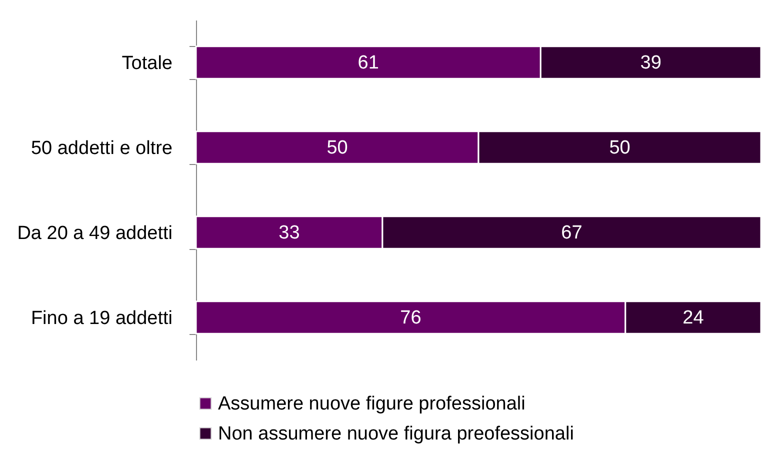 This screenshot has height=454, width=762. I want to click on y-tick-label: Fino a 19 addetti, so click(101, 318).